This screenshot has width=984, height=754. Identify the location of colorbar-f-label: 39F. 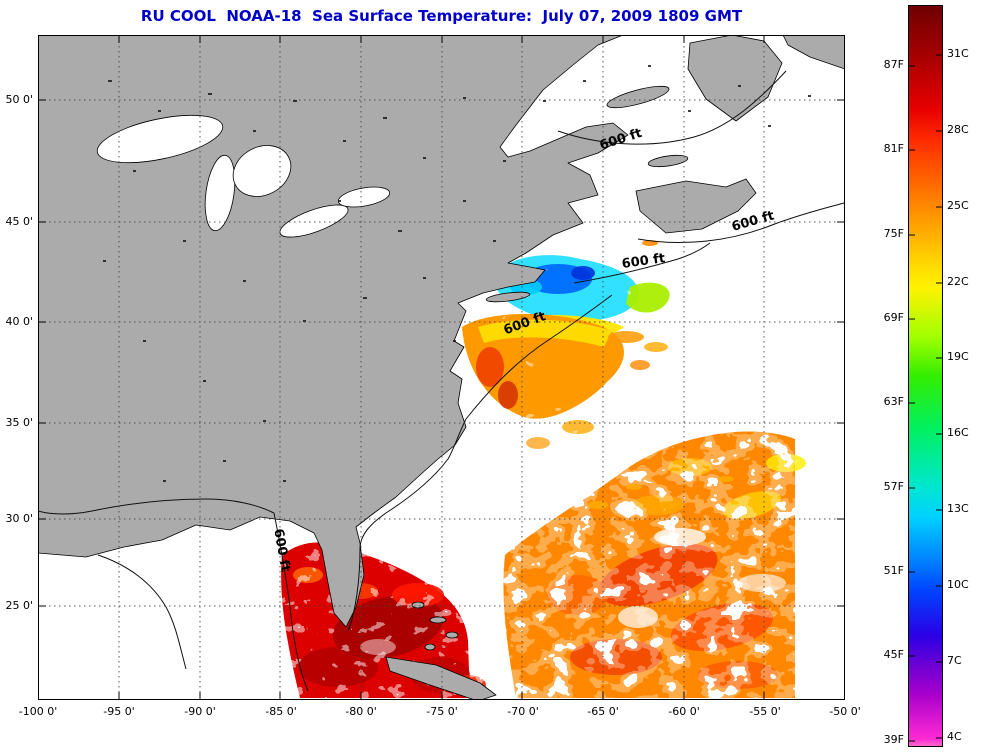
(893, 739).